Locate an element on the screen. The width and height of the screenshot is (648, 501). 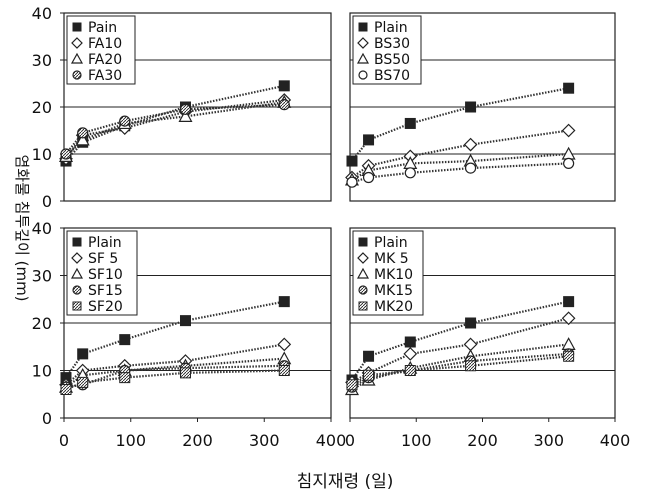
legend-label: SF15 is located at coordinates (105, 291).